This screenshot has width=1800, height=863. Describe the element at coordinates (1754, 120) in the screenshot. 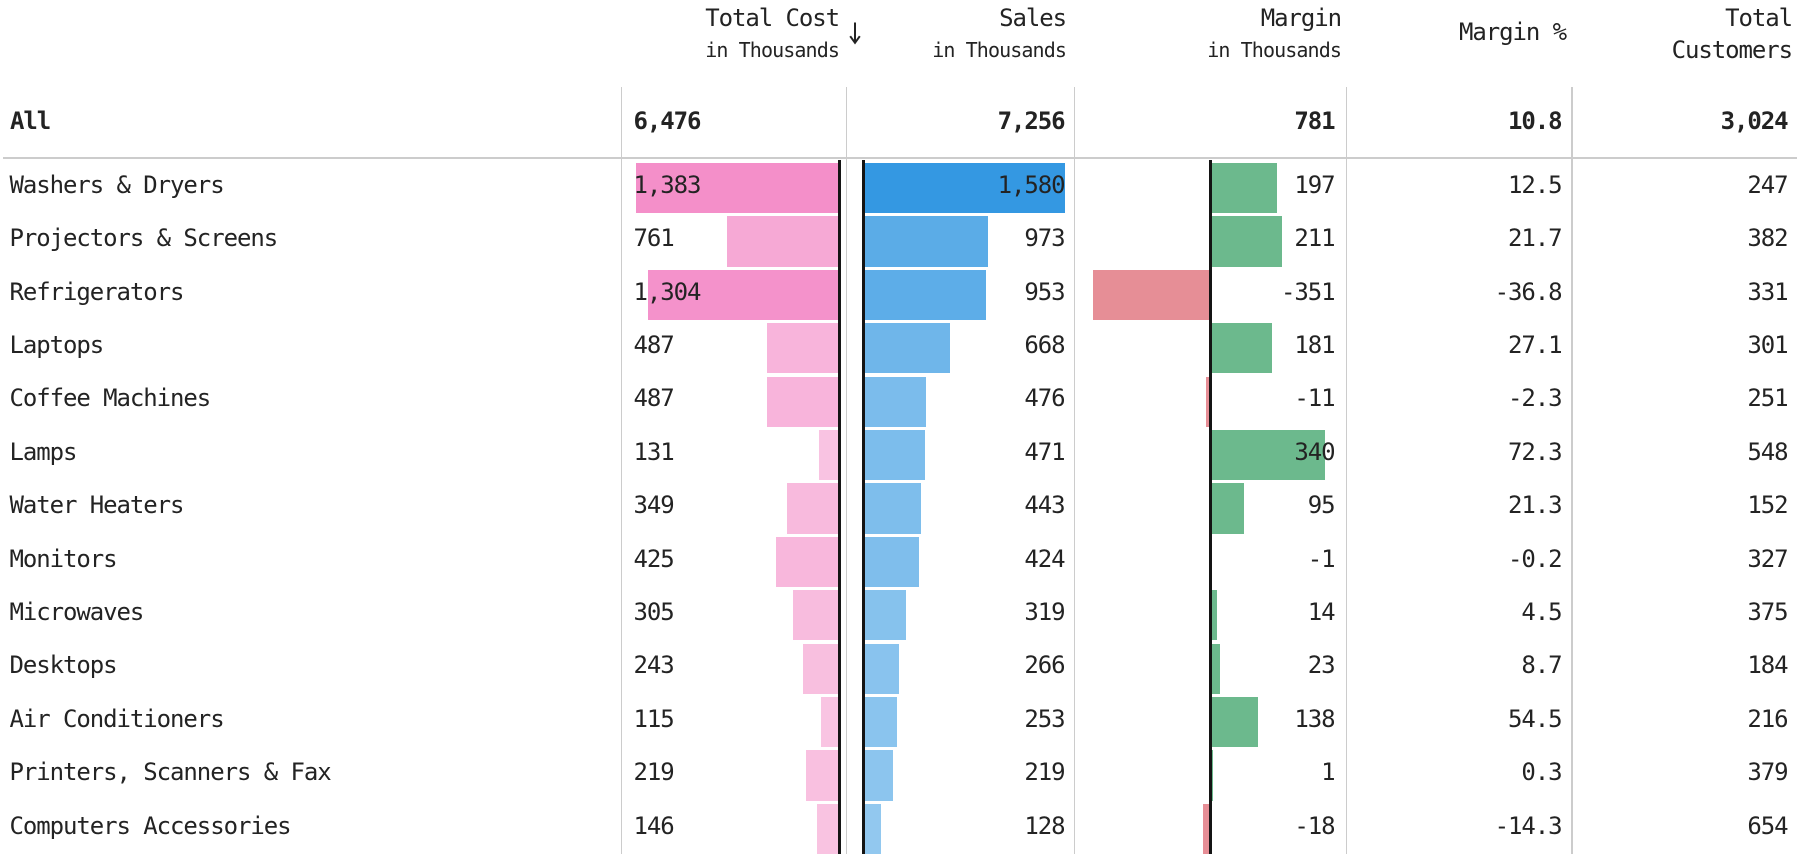

I see `totals-total-customers: 3,024` at that location.